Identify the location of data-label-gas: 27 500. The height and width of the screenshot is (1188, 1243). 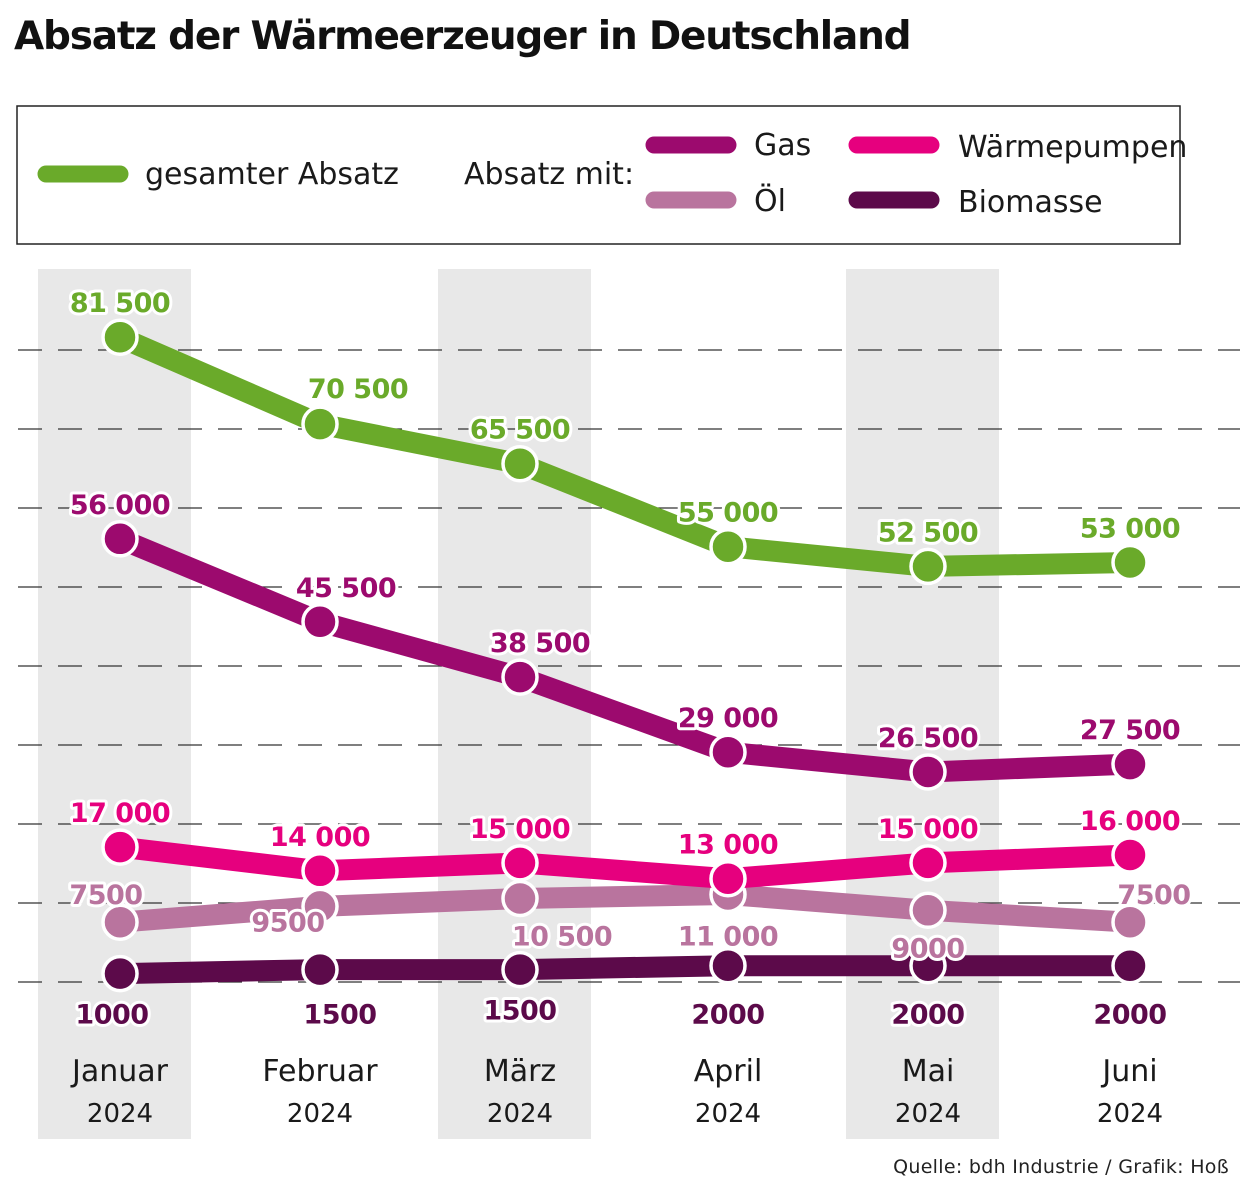
(1130, 730).